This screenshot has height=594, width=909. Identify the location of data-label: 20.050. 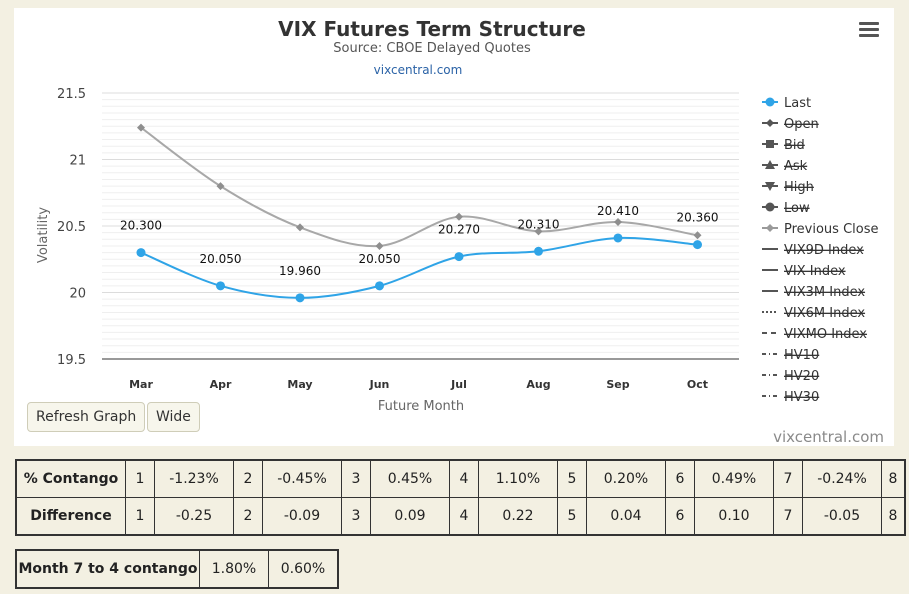
(221, 259).